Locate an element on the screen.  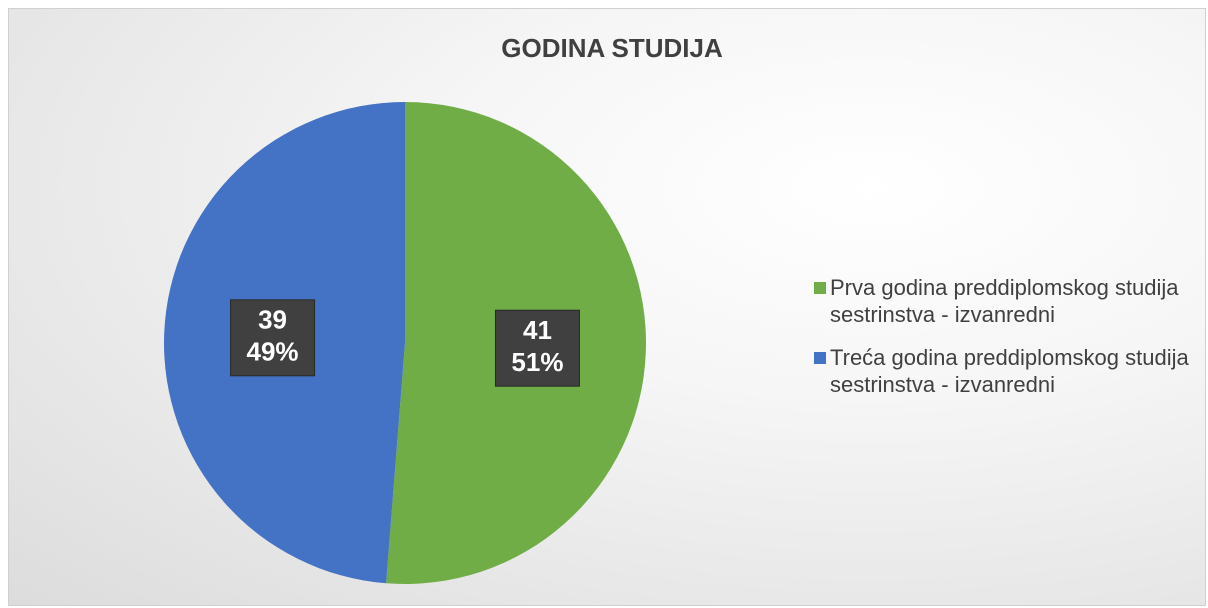
data-label-percent: 49% is located at coordinates (273, 352).